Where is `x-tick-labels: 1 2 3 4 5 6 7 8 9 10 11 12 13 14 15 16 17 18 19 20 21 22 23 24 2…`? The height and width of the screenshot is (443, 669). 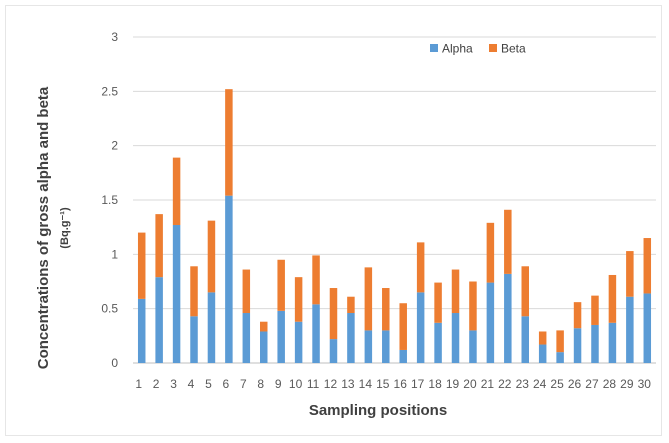 x-tick-labels: 1 2 3 4 5 6 7 8 9 10 11 12 13 14 15 16 17 18 19 20 21 22 23 24 2… is located at coordinates (393, 384).